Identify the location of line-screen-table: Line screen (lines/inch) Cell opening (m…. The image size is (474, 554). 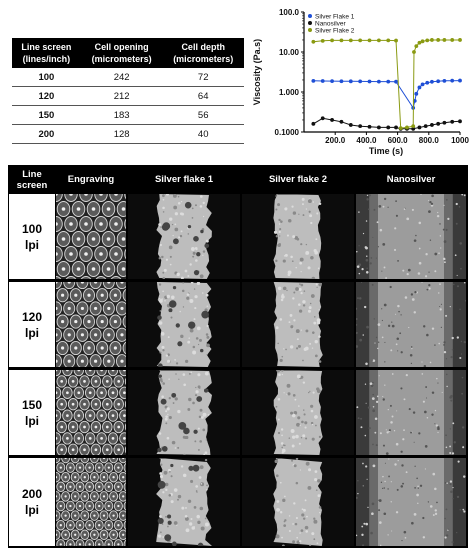
(128, 91).